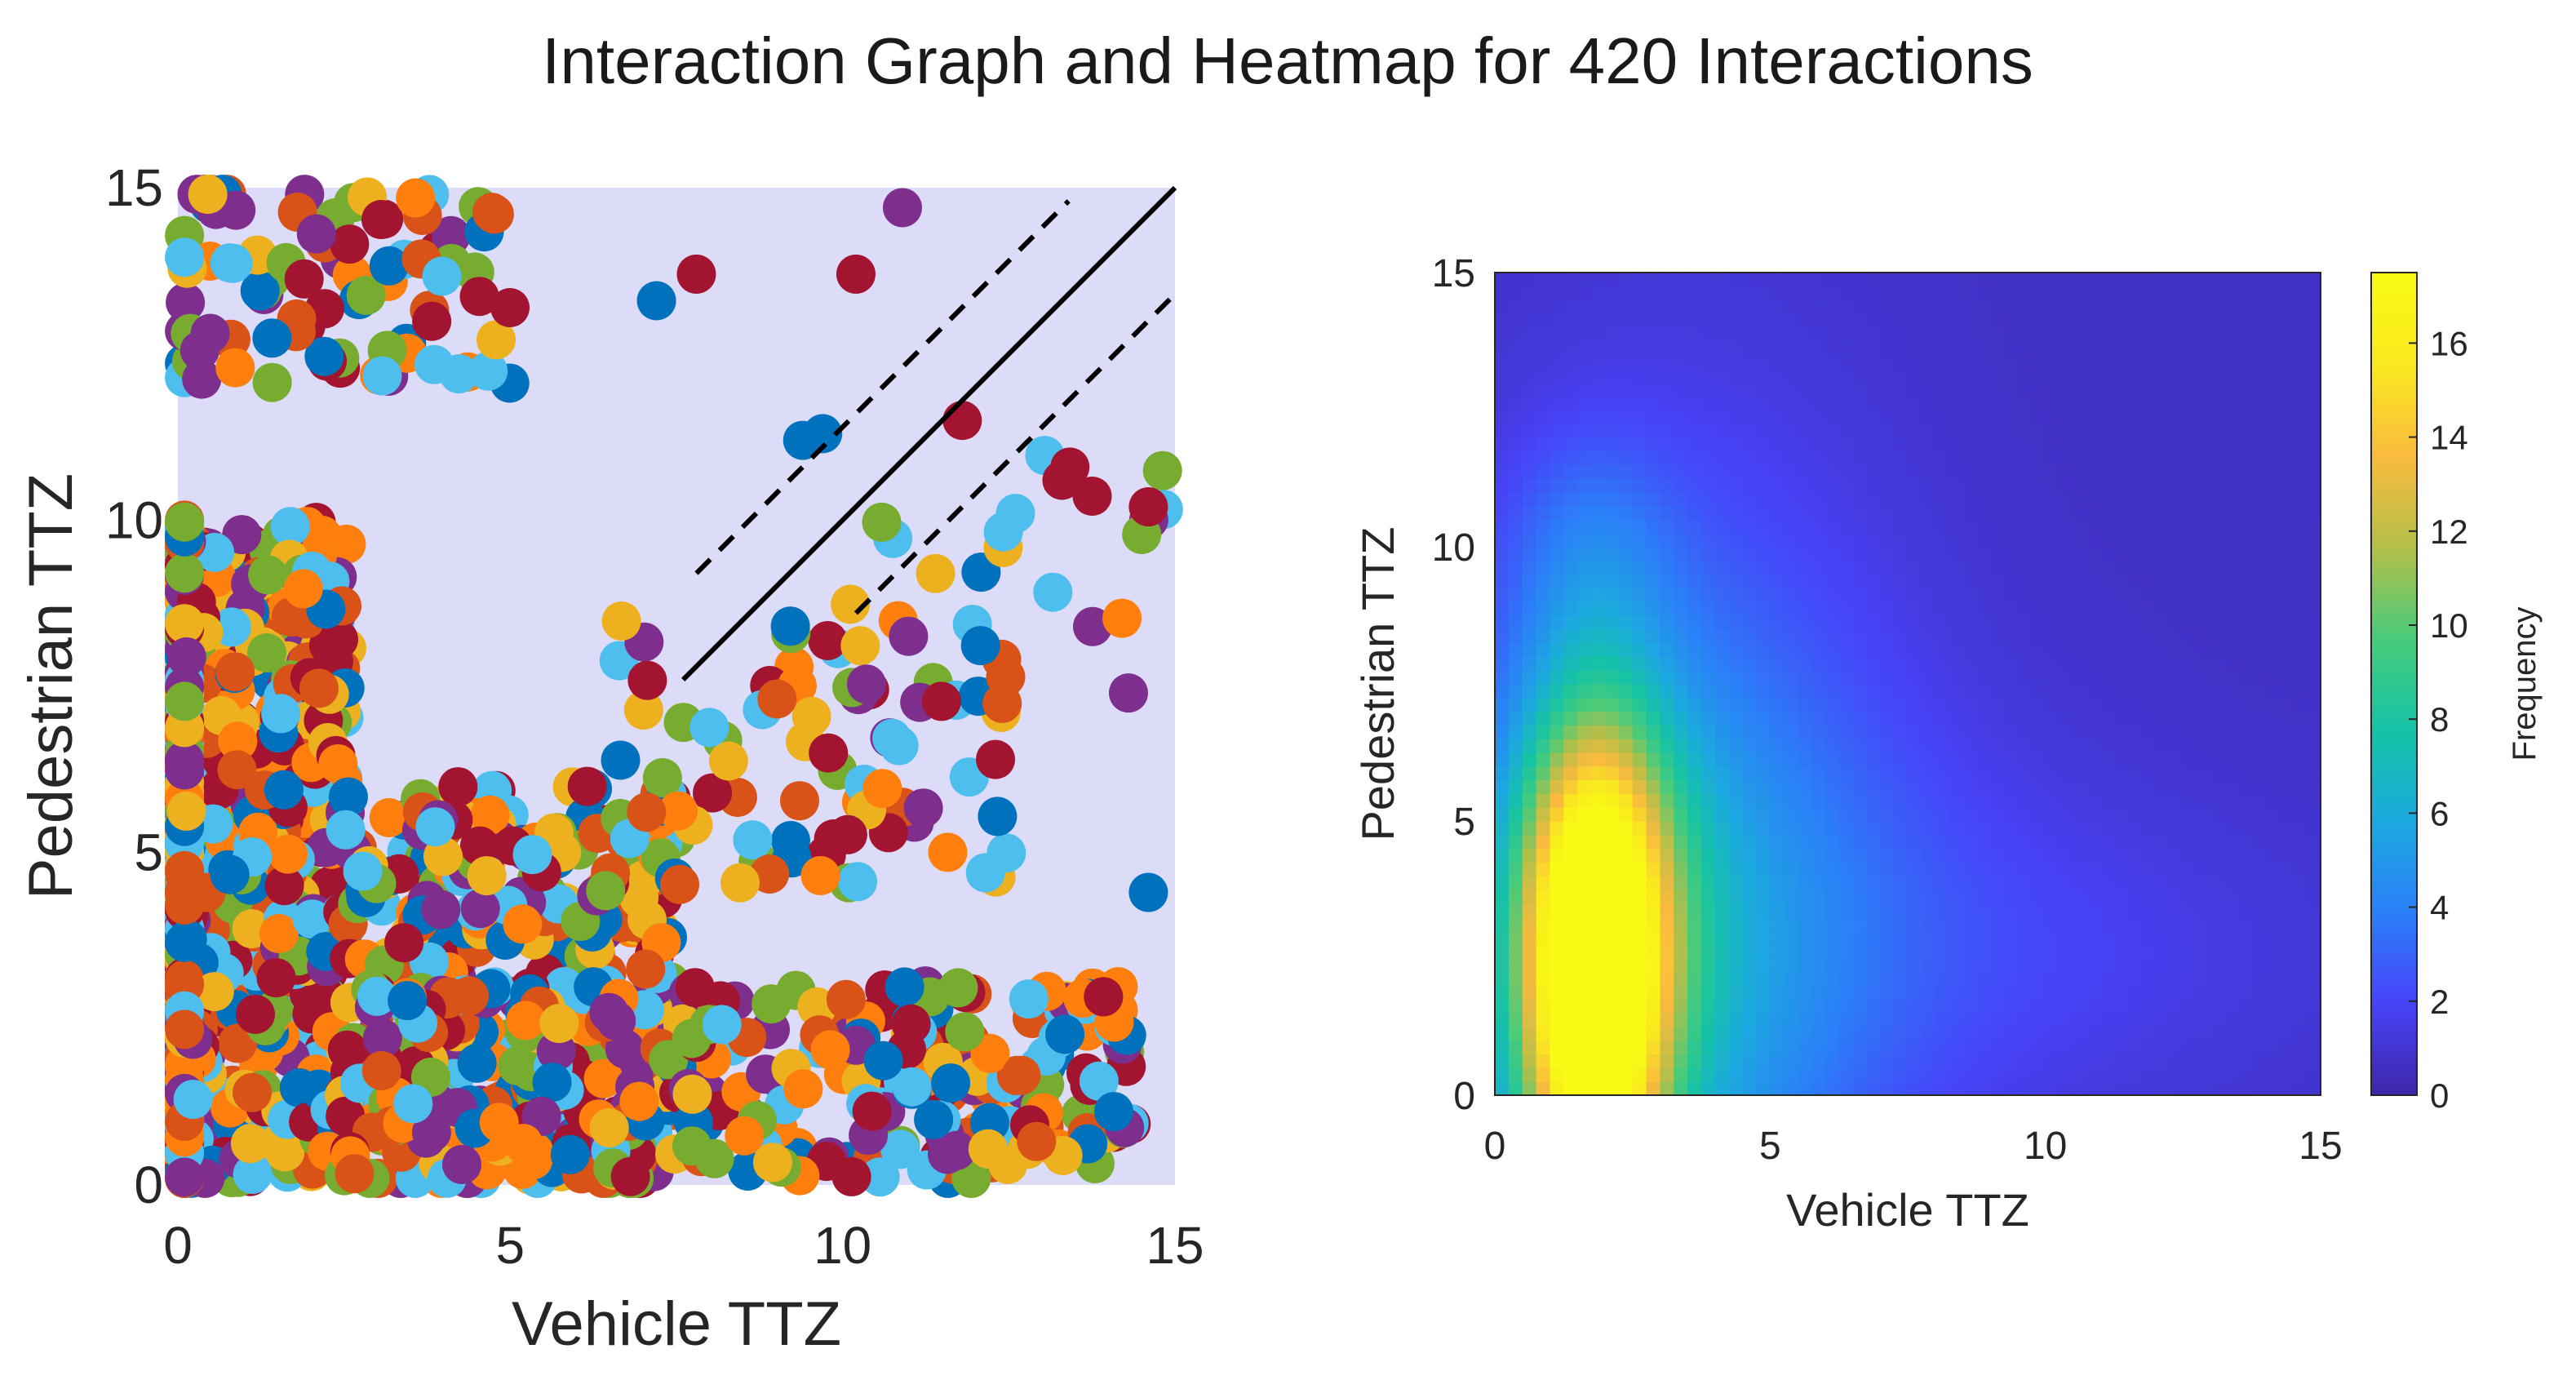  What do you see at coordinates (929, 433) in the screenshot?
I see `diagonal-reference-line` at bounding box center [929, 433].